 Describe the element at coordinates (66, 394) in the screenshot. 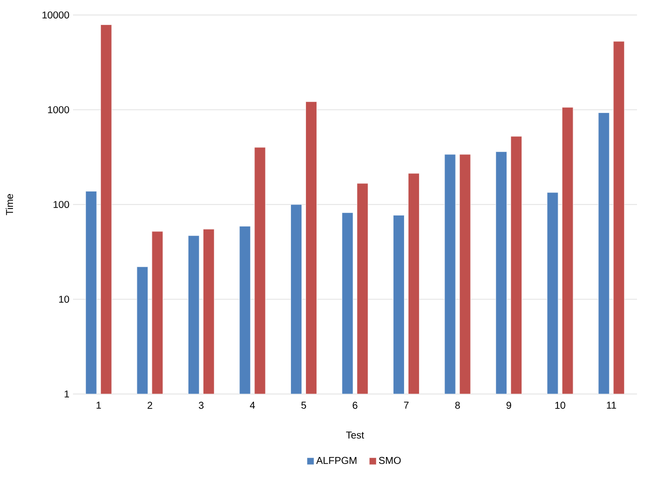

I see `y-tick-label: 1` at that location.